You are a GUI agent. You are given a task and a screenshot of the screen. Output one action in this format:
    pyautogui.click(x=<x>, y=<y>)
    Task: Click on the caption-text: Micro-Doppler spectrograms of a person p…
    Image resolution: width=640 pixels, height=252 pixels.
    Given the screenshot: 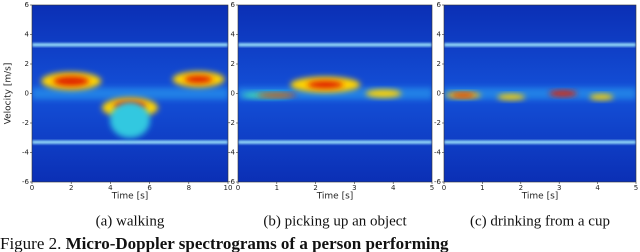 What is the action you would take?
    pyautogui.click(x=257, y=243)
    